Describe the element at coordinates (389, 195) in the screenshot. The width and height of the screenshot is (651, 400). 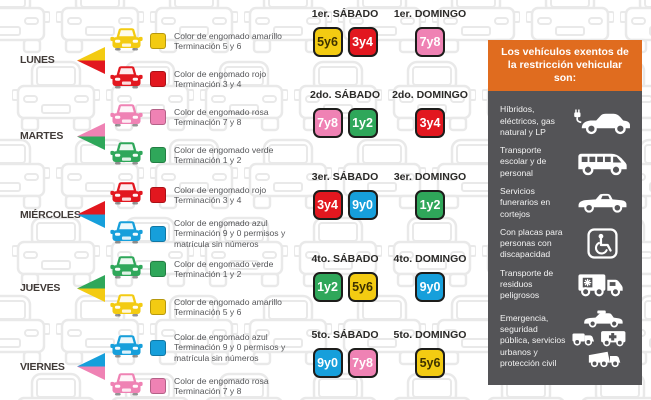
I see `weekend-group-3: 3er. SÁBADO 3y4 9y0 3er. DOMINGO 1y2` at that location.